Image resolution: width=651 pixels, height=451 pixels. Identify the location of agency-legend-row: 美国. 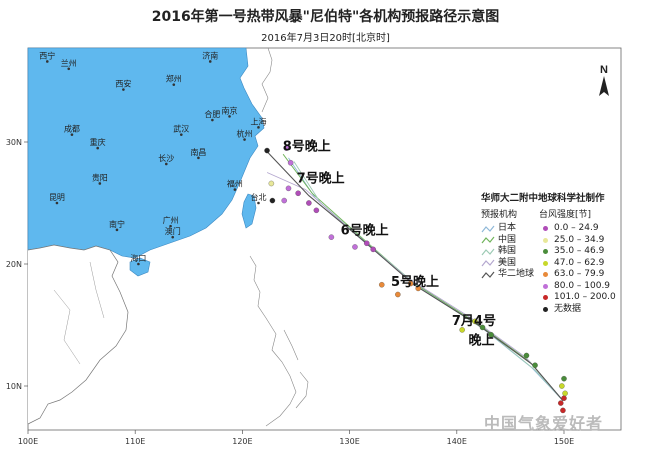
(510, 264).